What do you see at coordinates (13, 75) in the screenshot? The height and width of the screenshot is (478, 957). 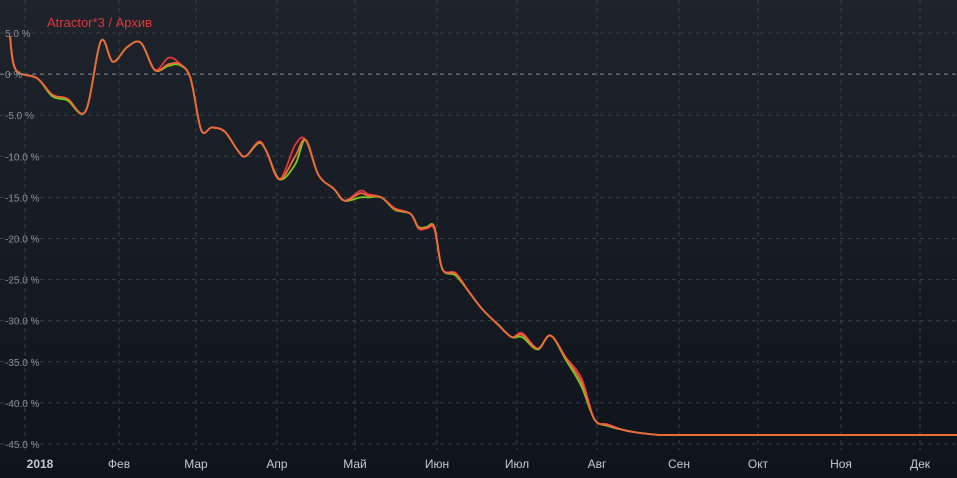 I see `y-tick-label: 0 %` at bounding box center [13, 75].